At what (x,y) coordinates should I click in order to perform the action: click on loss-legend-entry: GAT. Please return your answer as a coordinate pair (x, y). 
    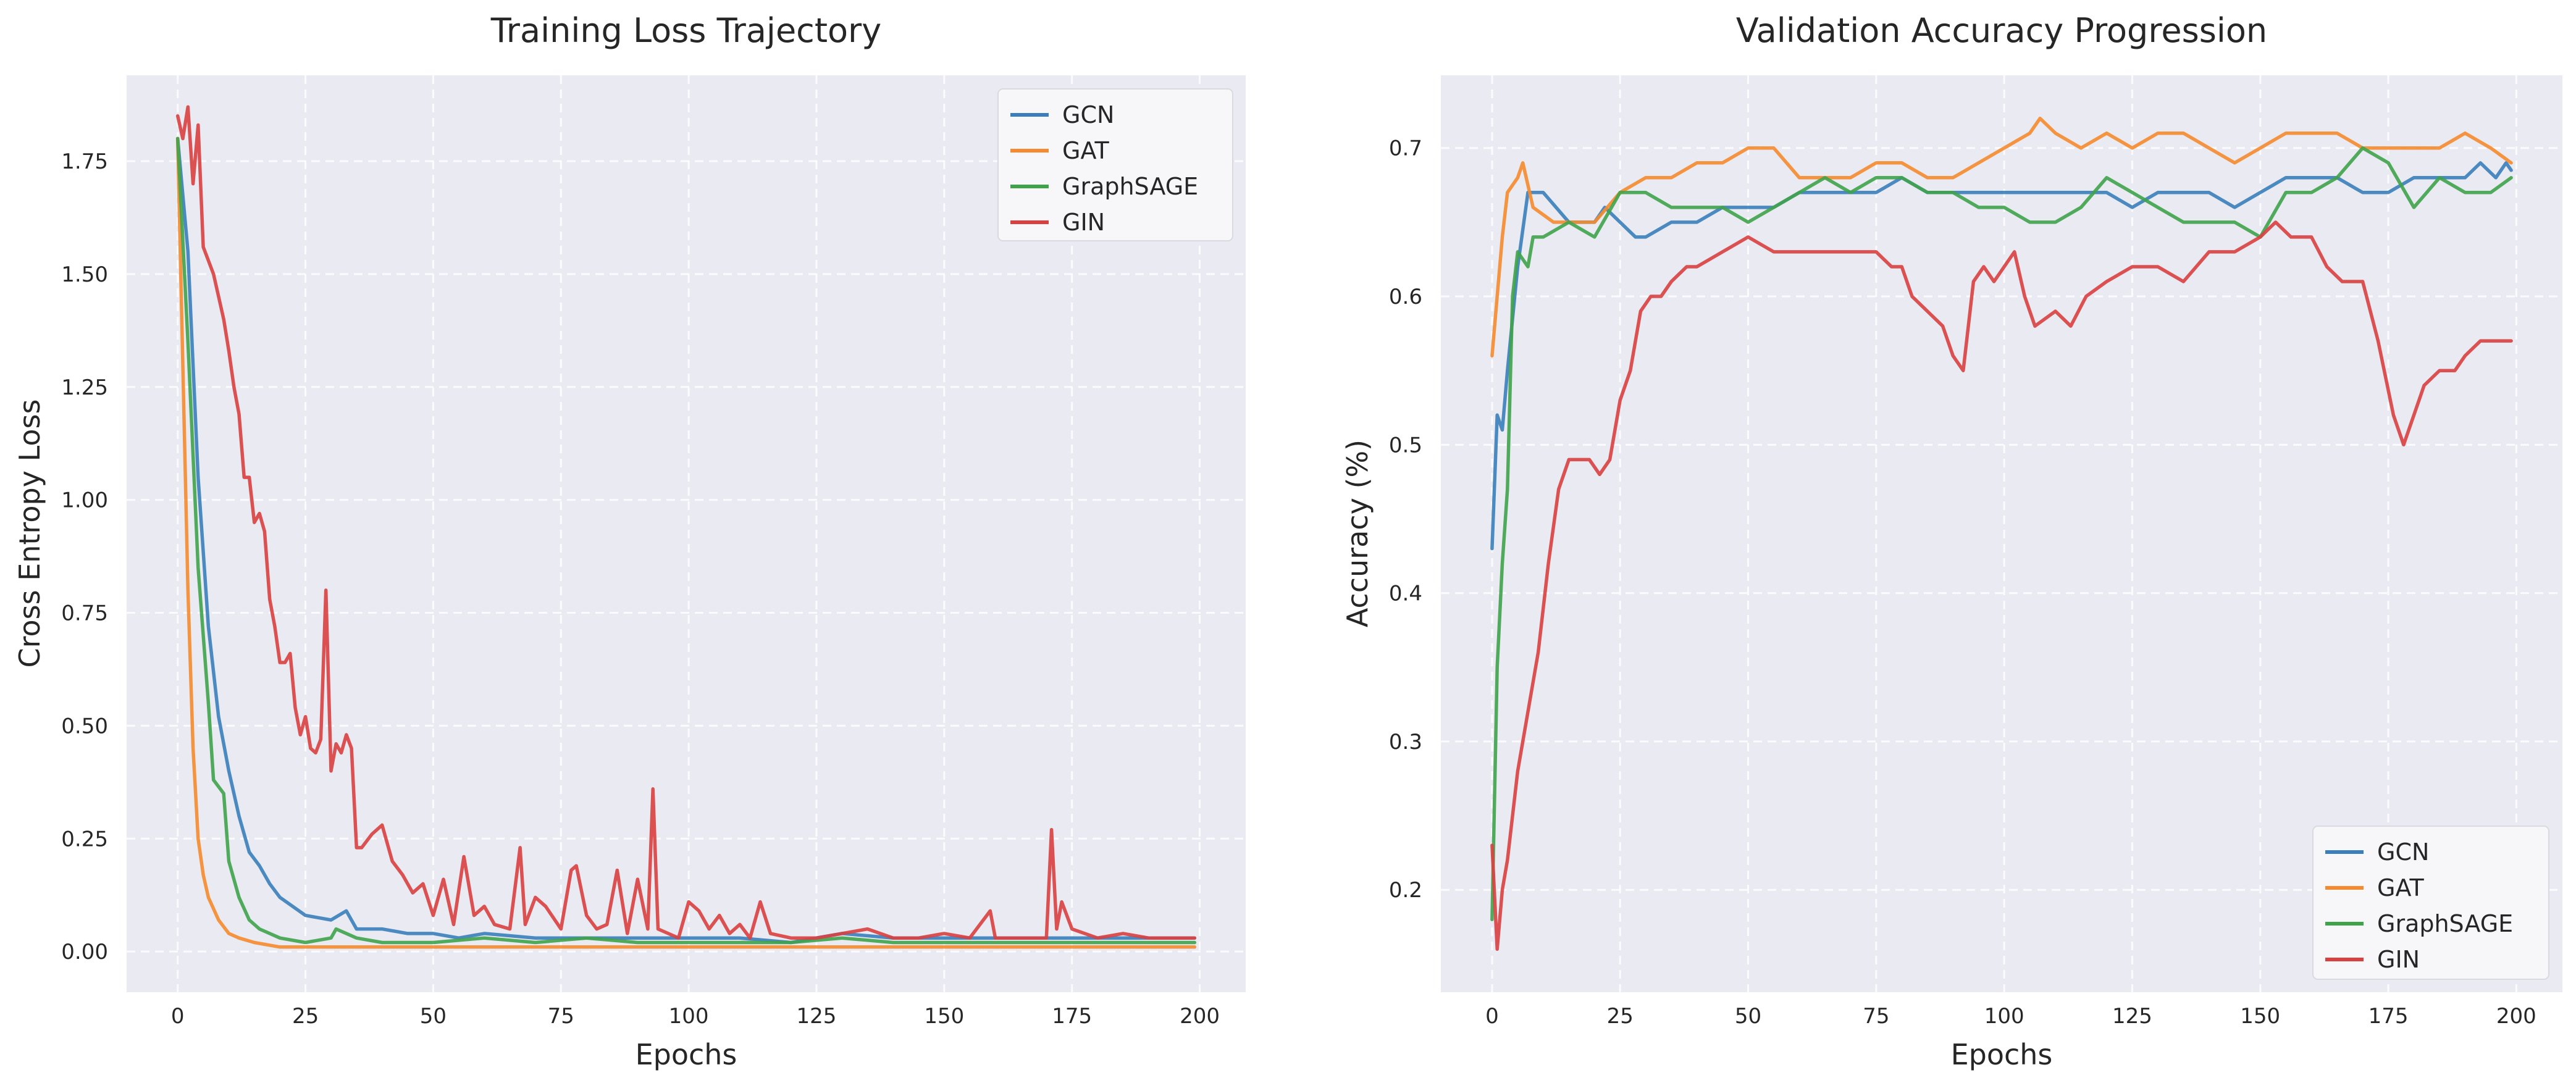
    Looking at the image, I should click on (1085, 150).